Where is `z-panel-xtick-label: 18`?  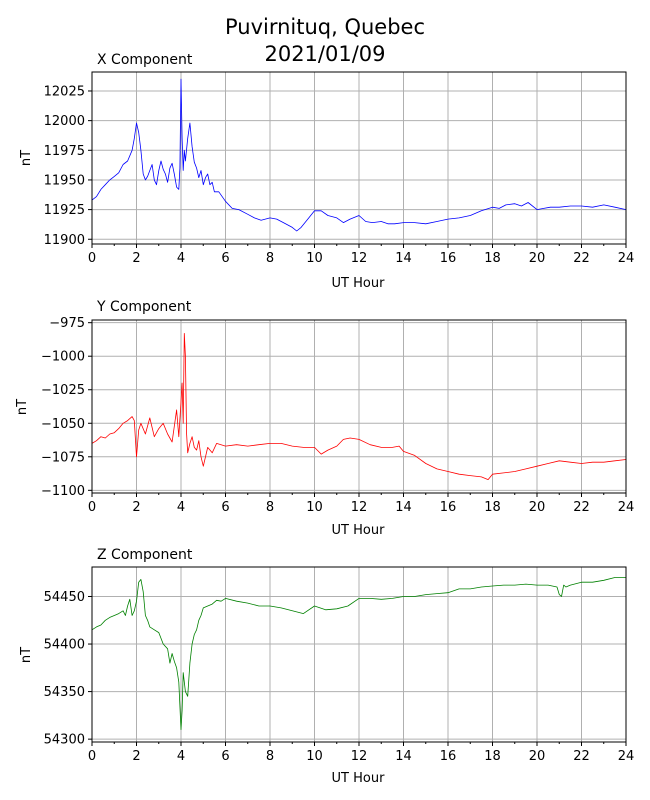
z-panel-xtick-label: 18 is located at coordinates (492, 756).